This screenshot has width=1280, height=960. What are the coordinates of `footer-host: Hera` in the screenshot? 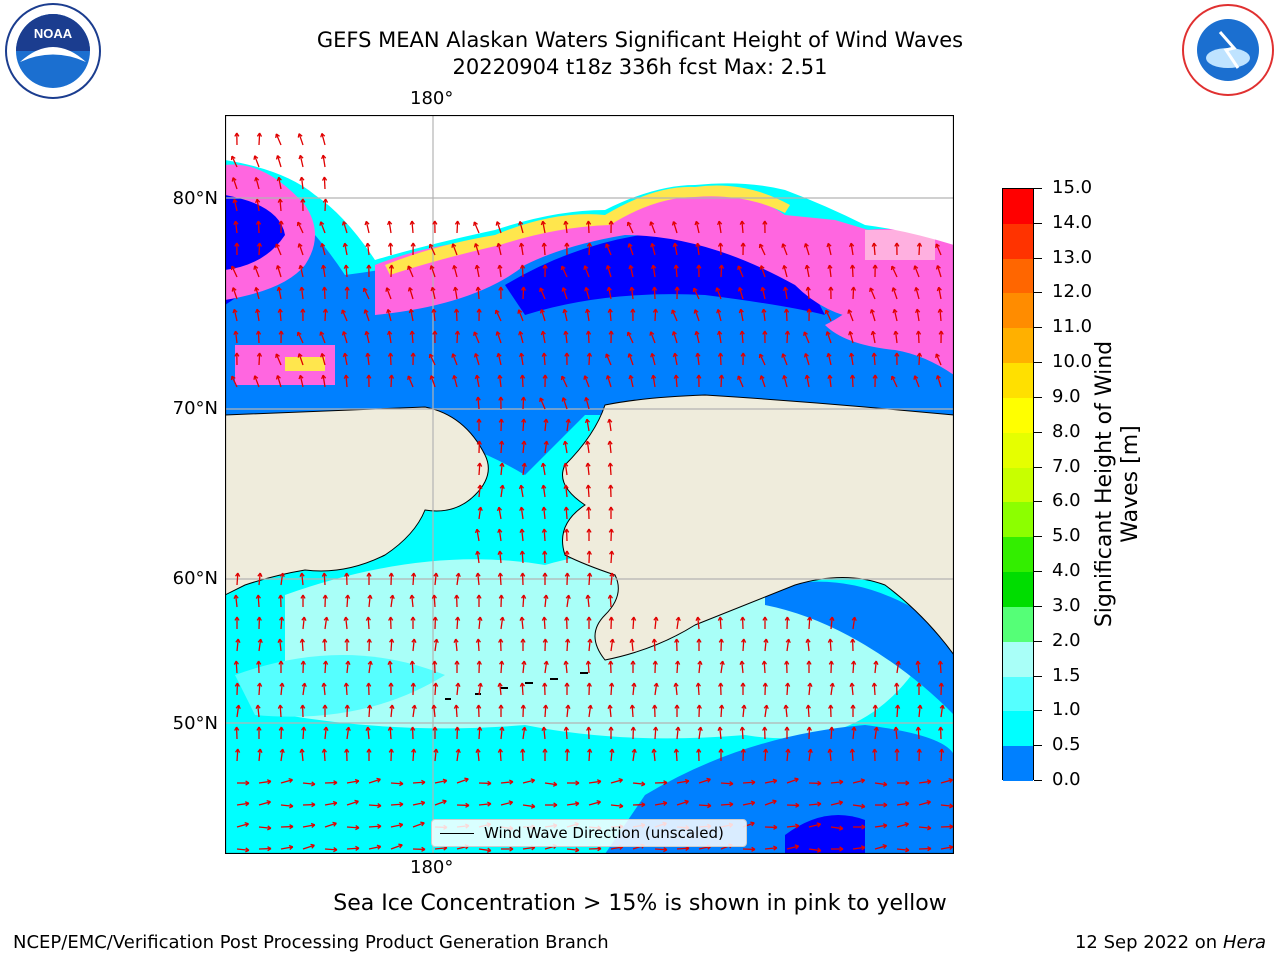 It's located at (1244, 942).